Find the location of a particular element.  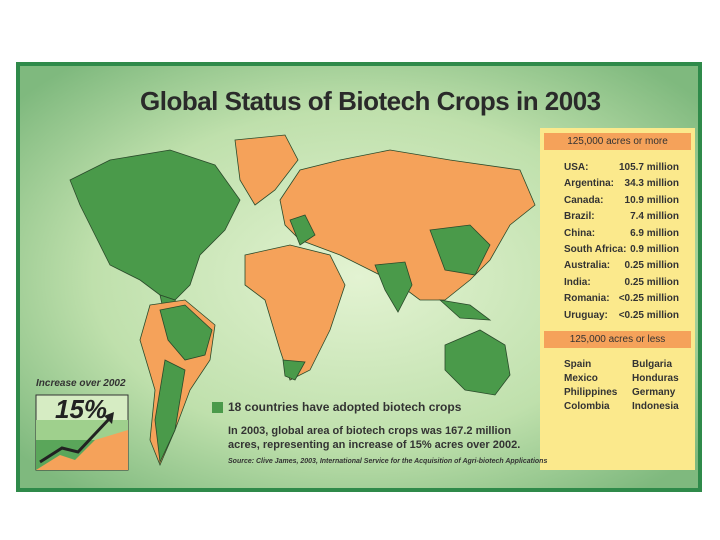

acreage: 6.9 million is located at coordinates (654, 233).